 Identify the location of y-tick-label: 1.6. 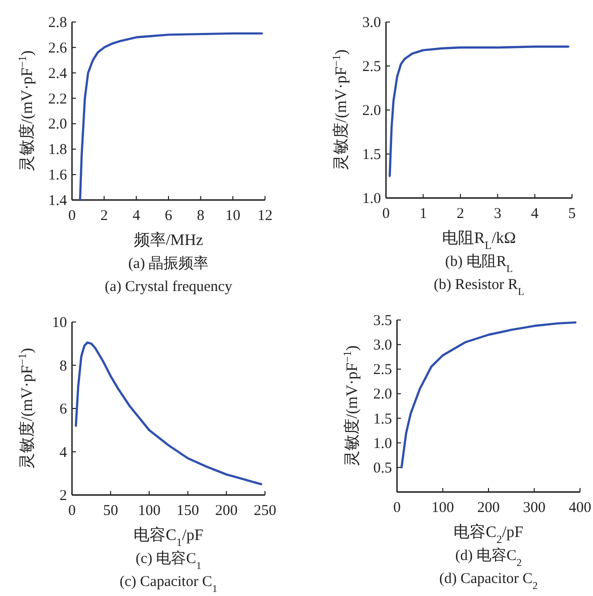
(58, 176).